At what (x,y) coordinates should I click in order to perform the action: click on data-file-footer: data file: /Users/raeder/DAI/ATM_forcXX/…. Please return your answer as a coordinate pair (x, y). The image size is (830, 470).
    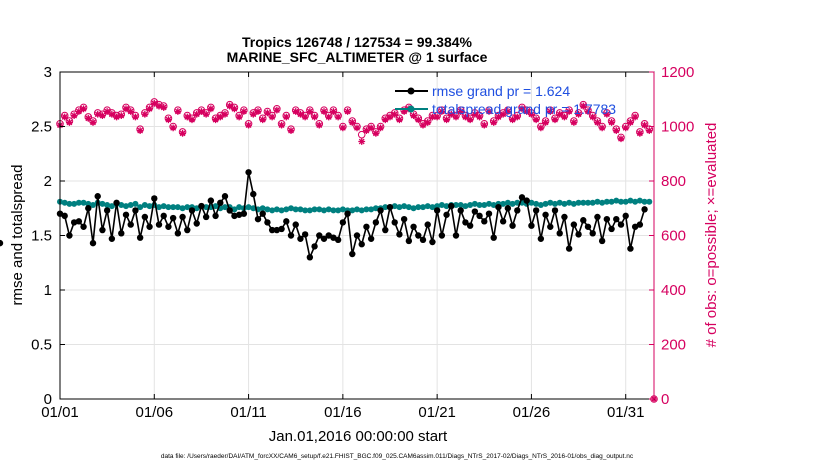
    Looking at the image, I should click on (397, 456).